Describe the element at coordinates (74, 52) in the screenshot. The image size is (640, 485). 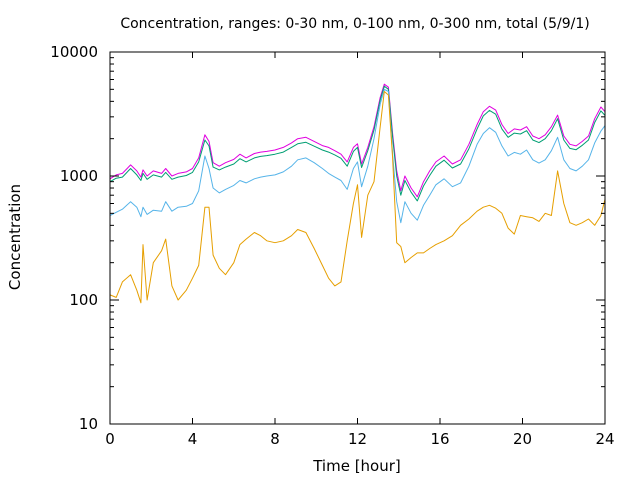
I see `y-tick-label: 10000` at that location.